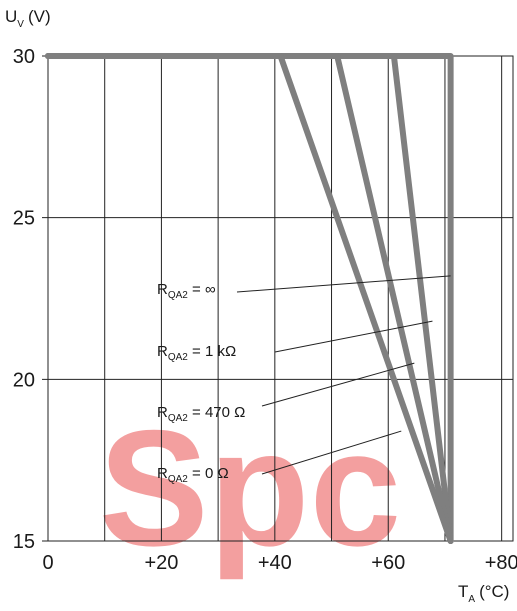 The height and width of the screenshot is (611, 517). What do you see at coordinates (483, 593) in the screenshot?
I see `x-axis-label: TA (°C)` at bounding box center [483, 593].